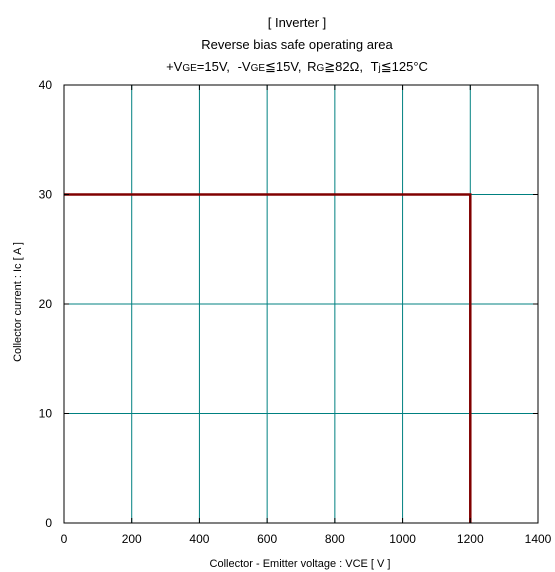  Describe the element at coordinates (48, 523) in the screenshot. I see `y-tick-label: 0` at that location.